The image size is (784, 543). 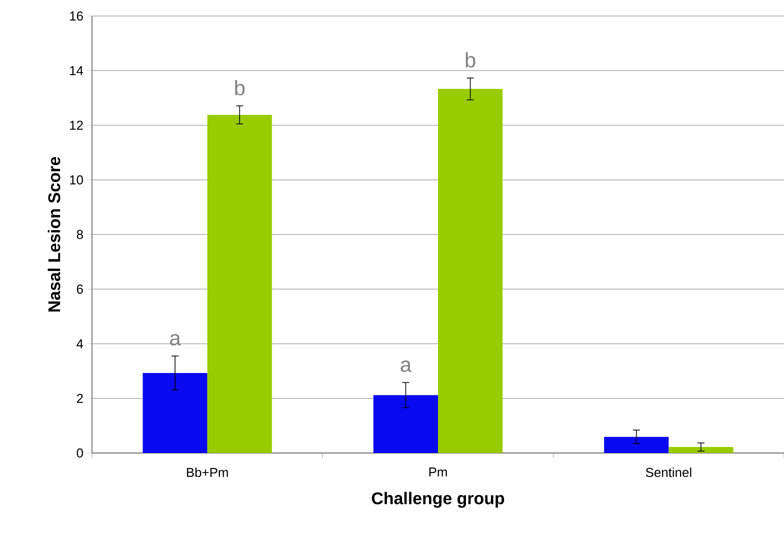 I want to click on y-axis-title: Nasal Lesion Score, so click(x=54, y=234).